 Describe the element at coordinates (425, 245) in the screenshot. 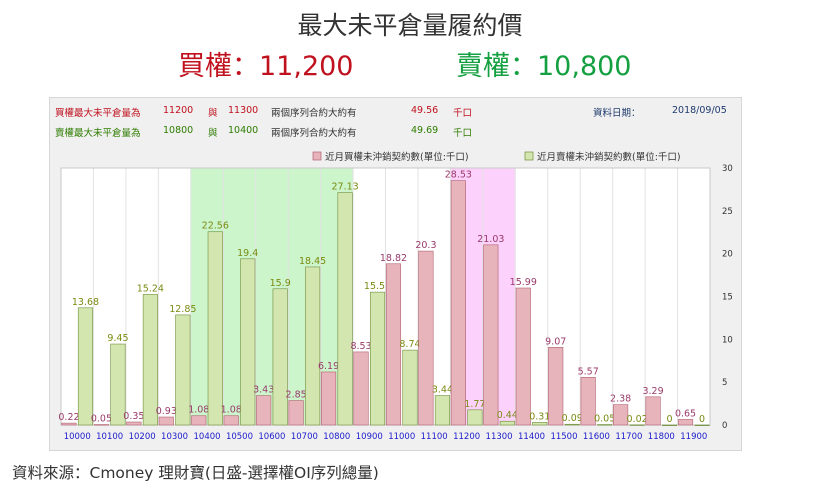

I see `call-value-label-11100: 20.3` at that location.